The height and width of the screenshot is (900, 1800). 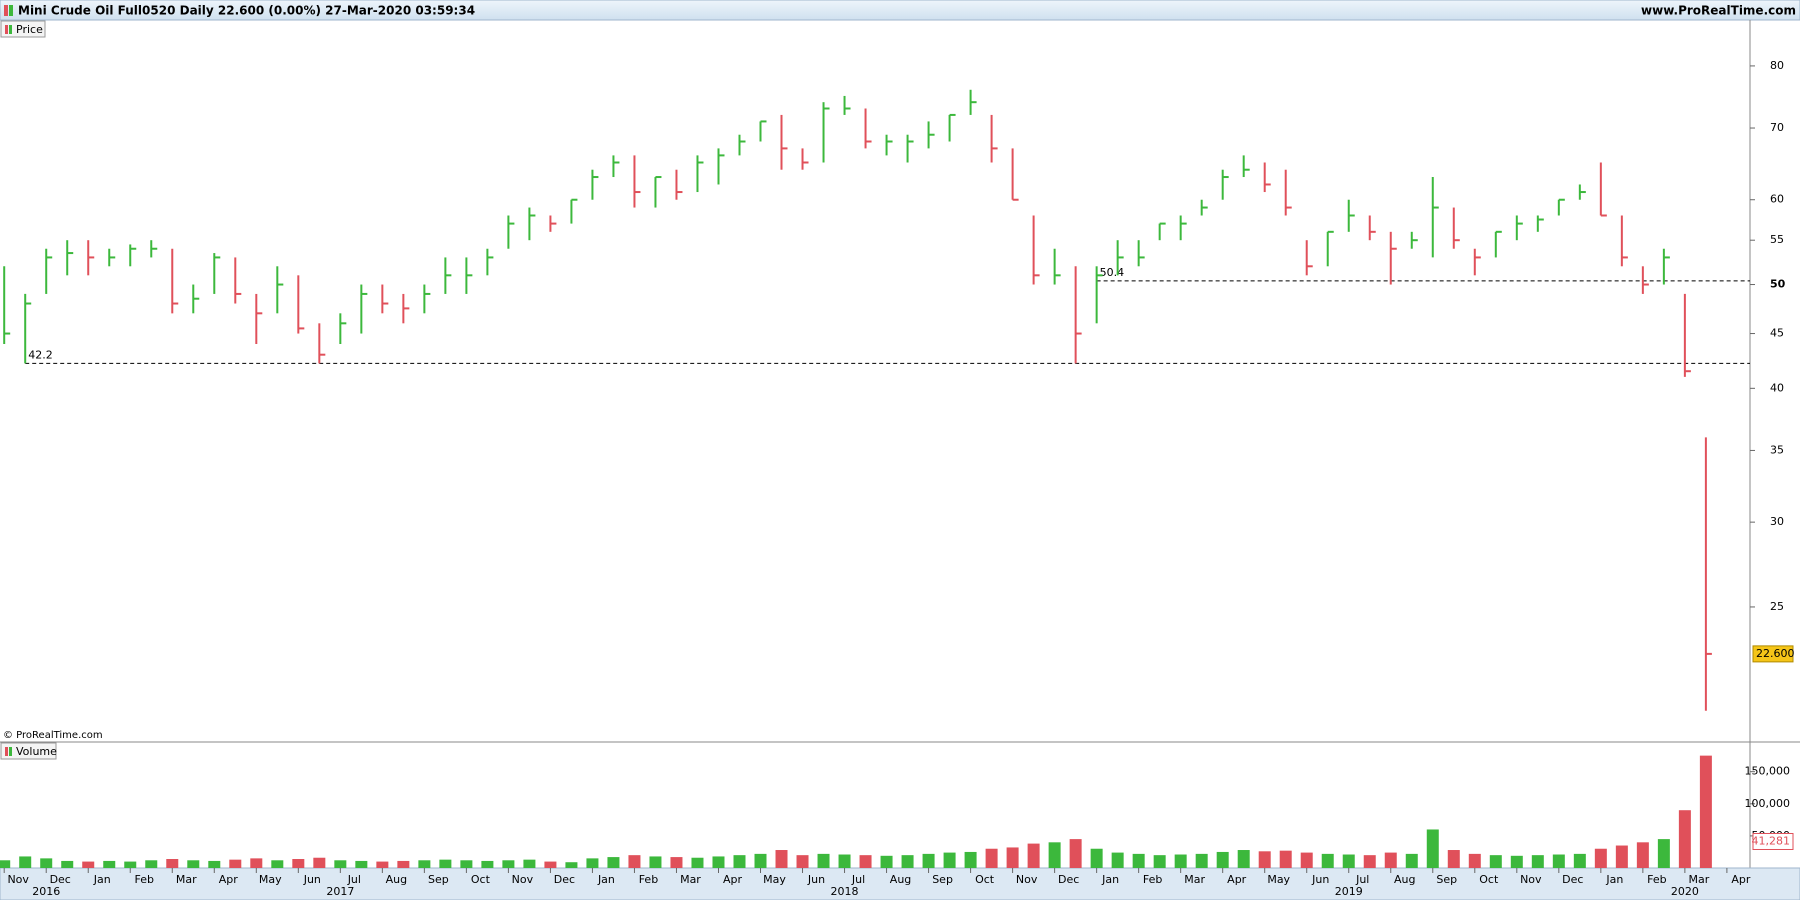 I want to click on last-price-label: 22.600, so click(x=1775, y=653).